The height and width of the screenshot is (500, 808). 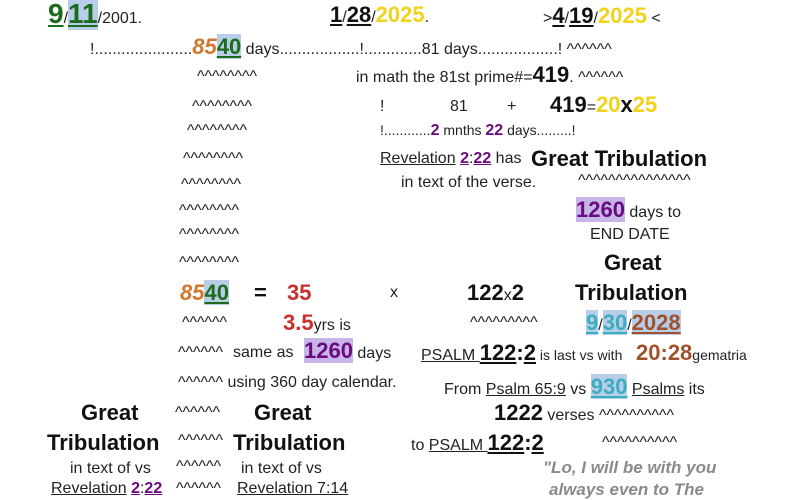 What do you see at coordinates (106, 489) in the screenshot?
I see `text-line: Revelation 2:22` at bounding box center [106, 489].